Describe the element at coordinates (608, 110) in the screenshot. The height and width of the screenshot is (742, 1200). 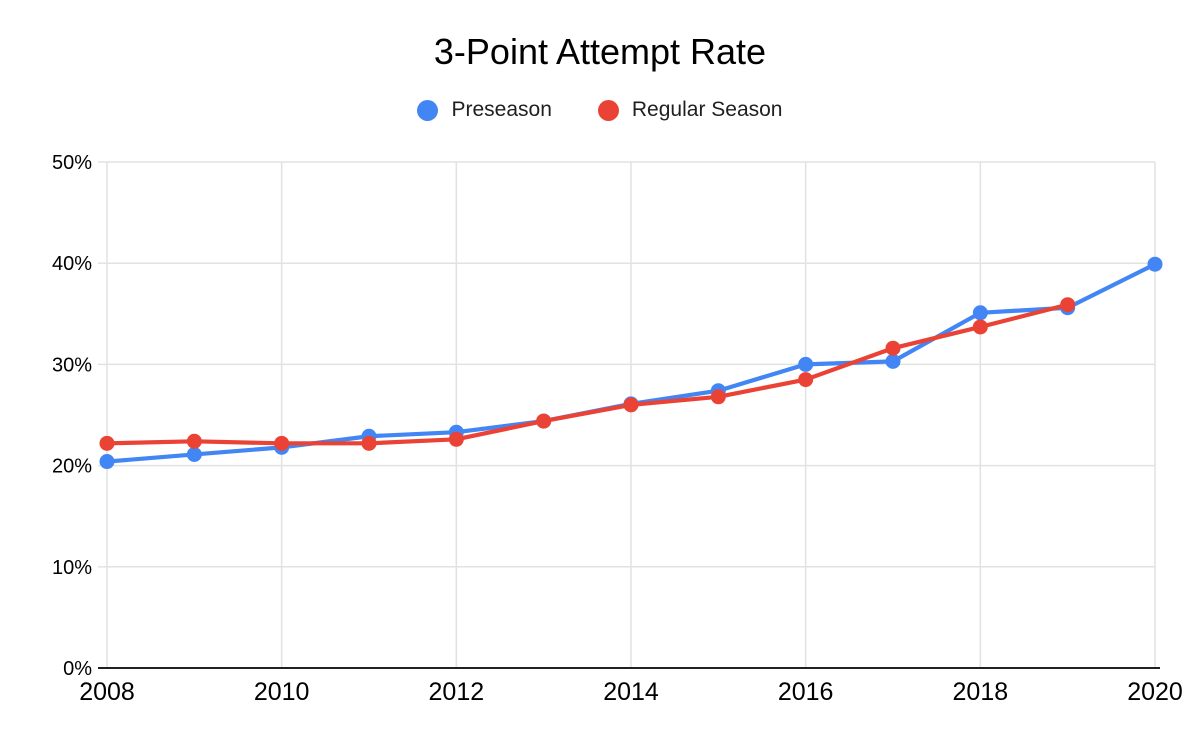
I see `legend-swatch-regular-season` at that location.